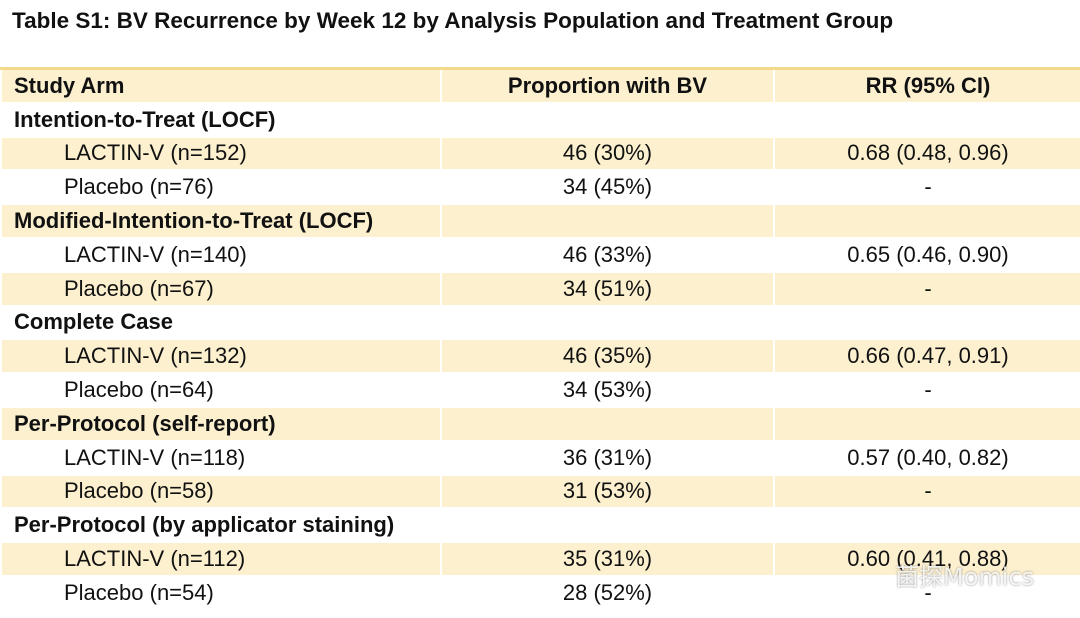 This screenshot has width=1080, height=618. Describe the element at coordinates (220, 86) in the screenshot. I see `column-header: Study Arm` at that location.